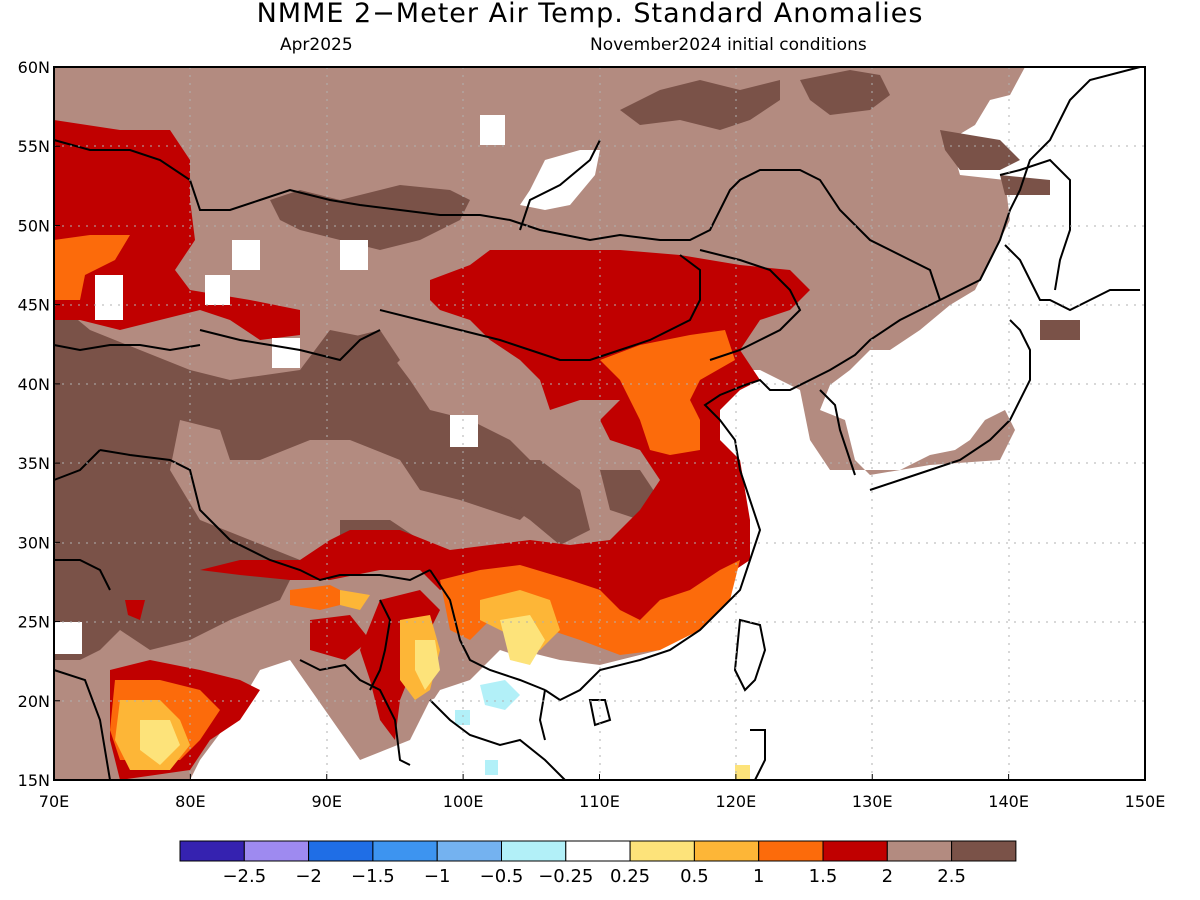 The width and height of the screenshot is (1200, 900). What do you see at coordinates (244, 876) in the screenshot?
I see `colorbar-label: −2.5` at bounding box center [244, 876].